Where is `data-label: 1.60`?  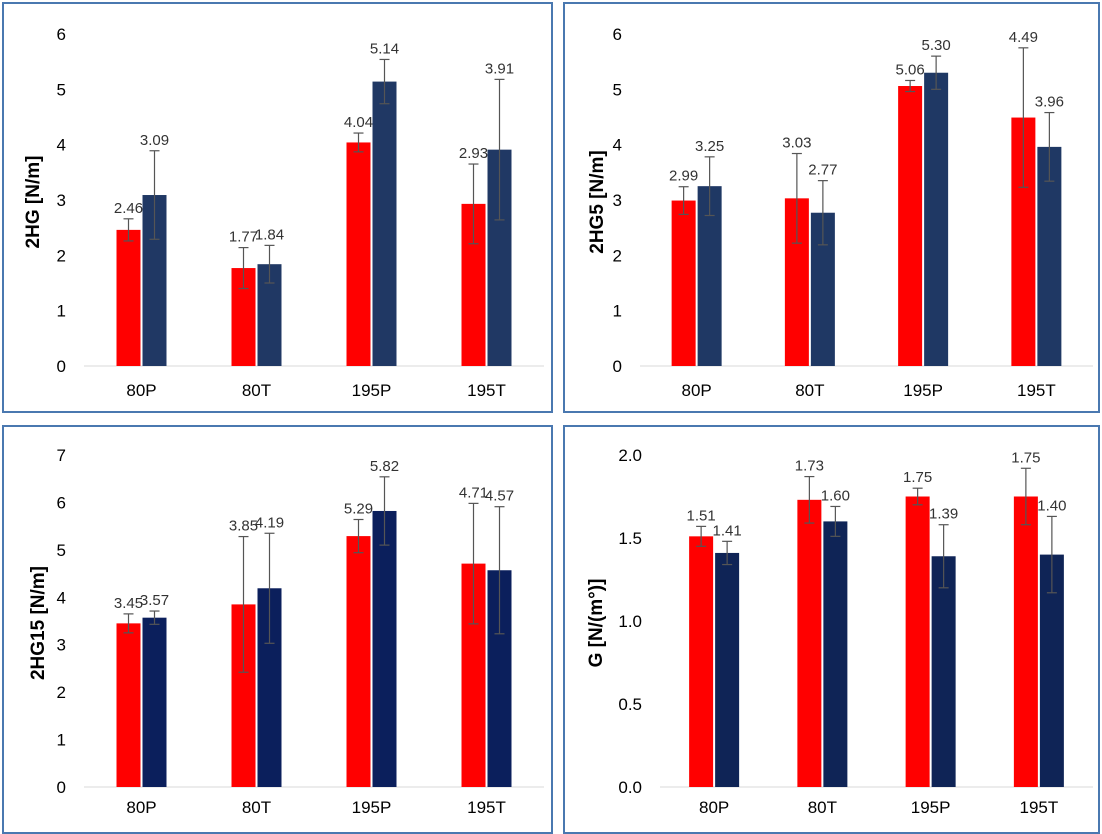 data-label: 1.60 is located at coordinates (835, 495).